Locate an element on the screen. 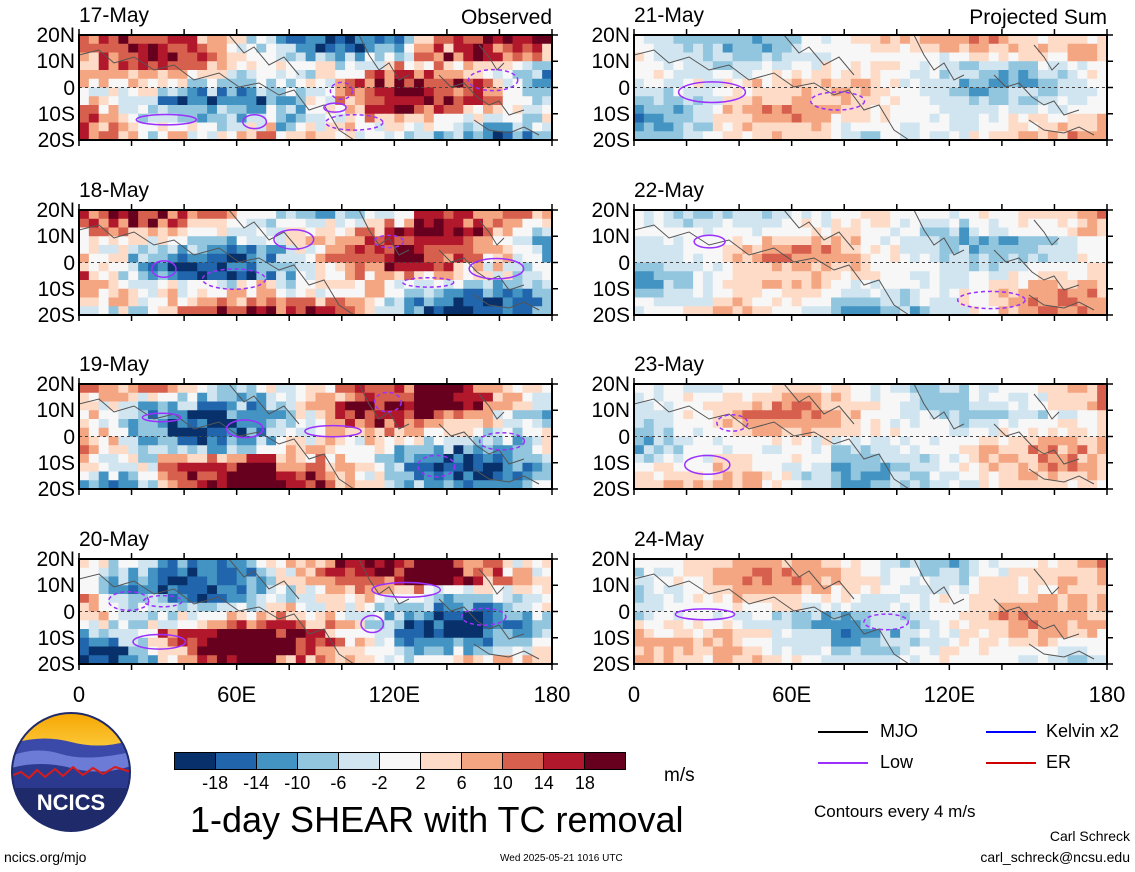  column-label: Observed is located at coordinates (506, 17).